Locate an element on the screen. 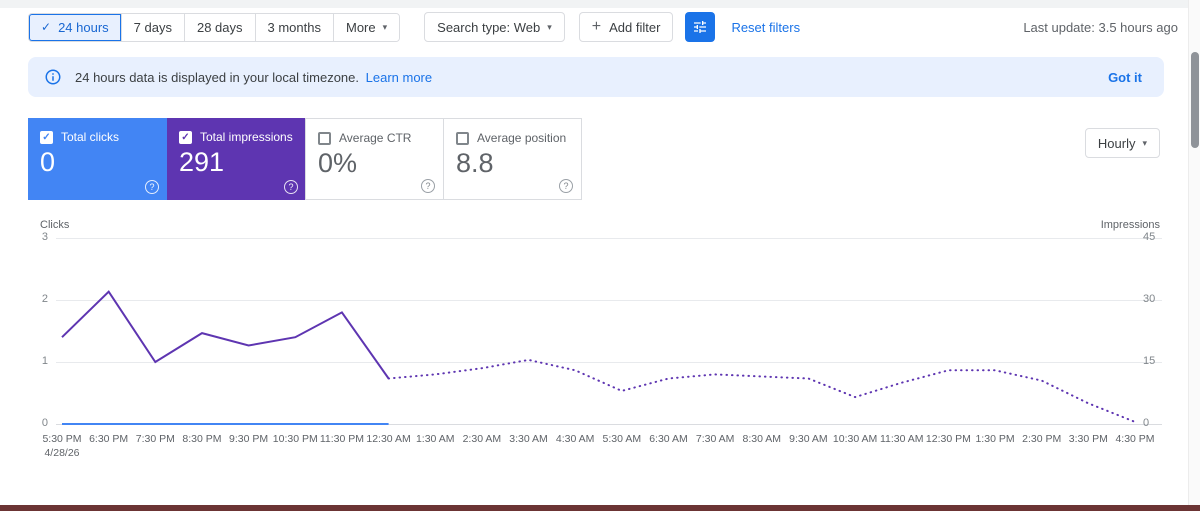  date-range-label: 7 days is located at coordinates (152, 27).